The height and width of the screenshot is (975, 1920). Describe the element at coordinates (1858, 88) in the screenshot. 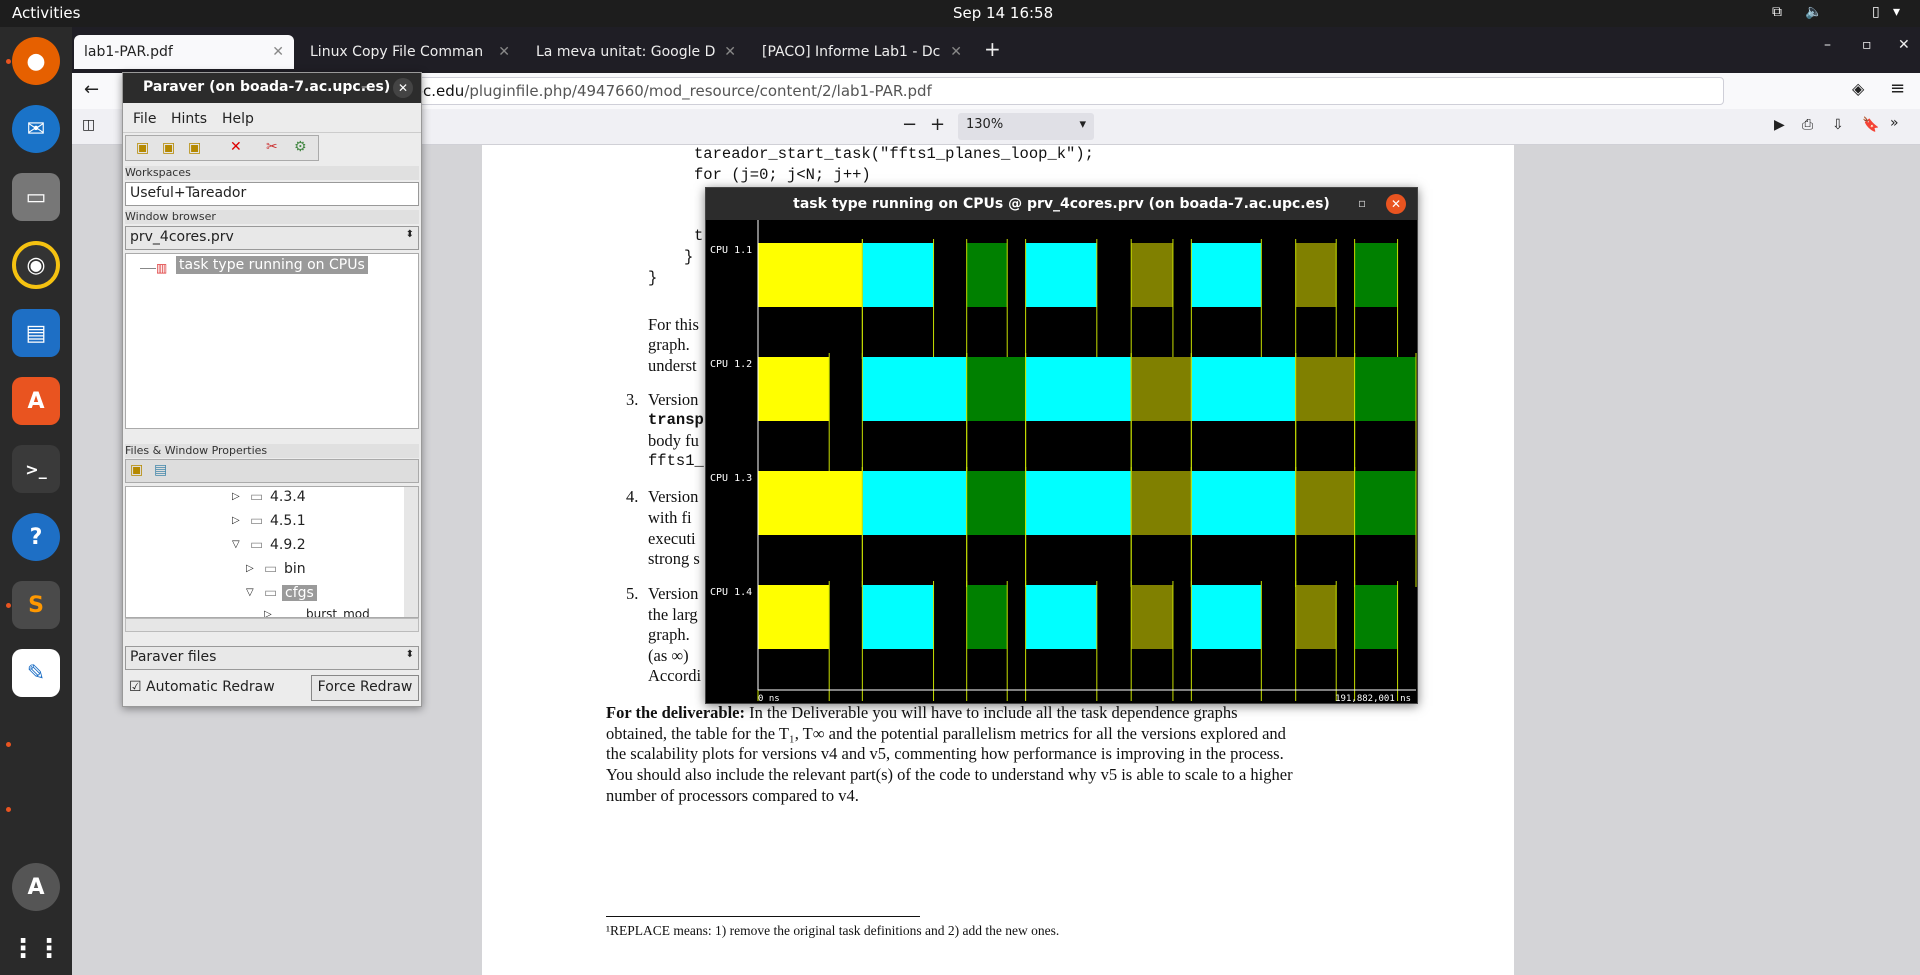

I see `pocket-icon: ◈` at that location.